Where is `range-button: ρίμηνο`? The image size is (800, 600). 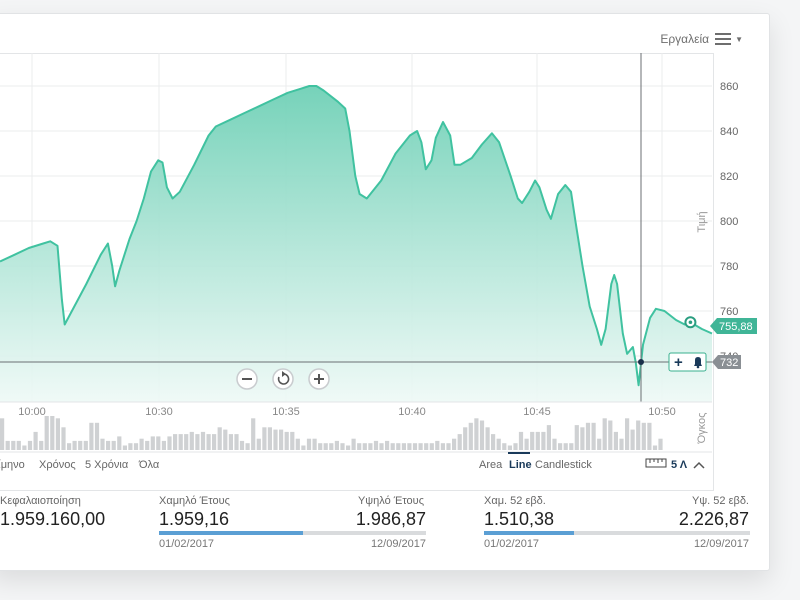
range-button: ρίμηνο is located at coordinates (12, 465).